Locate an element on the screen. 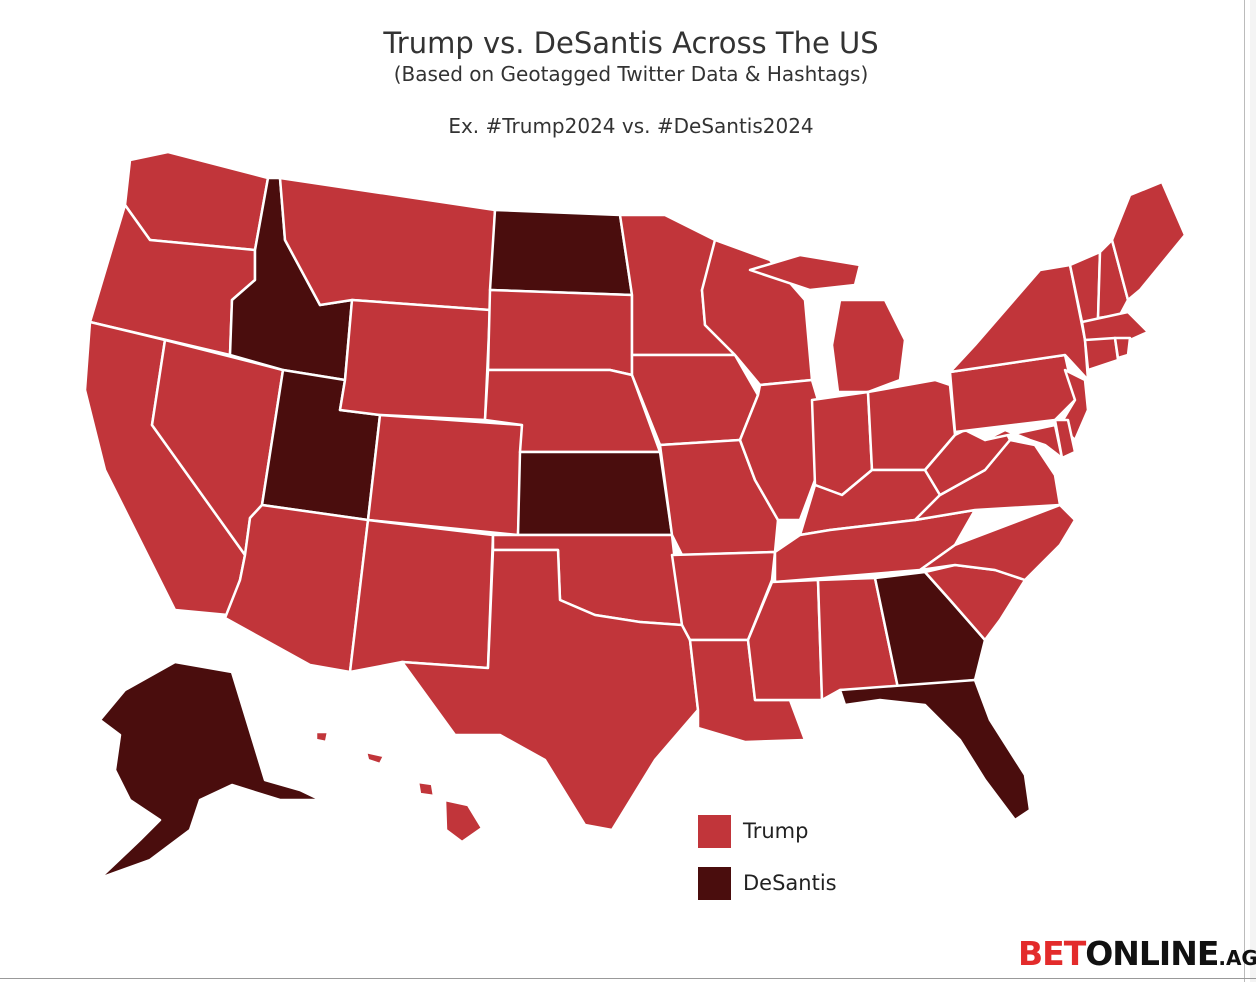  state-michigan is located at coordinates (868, 346).